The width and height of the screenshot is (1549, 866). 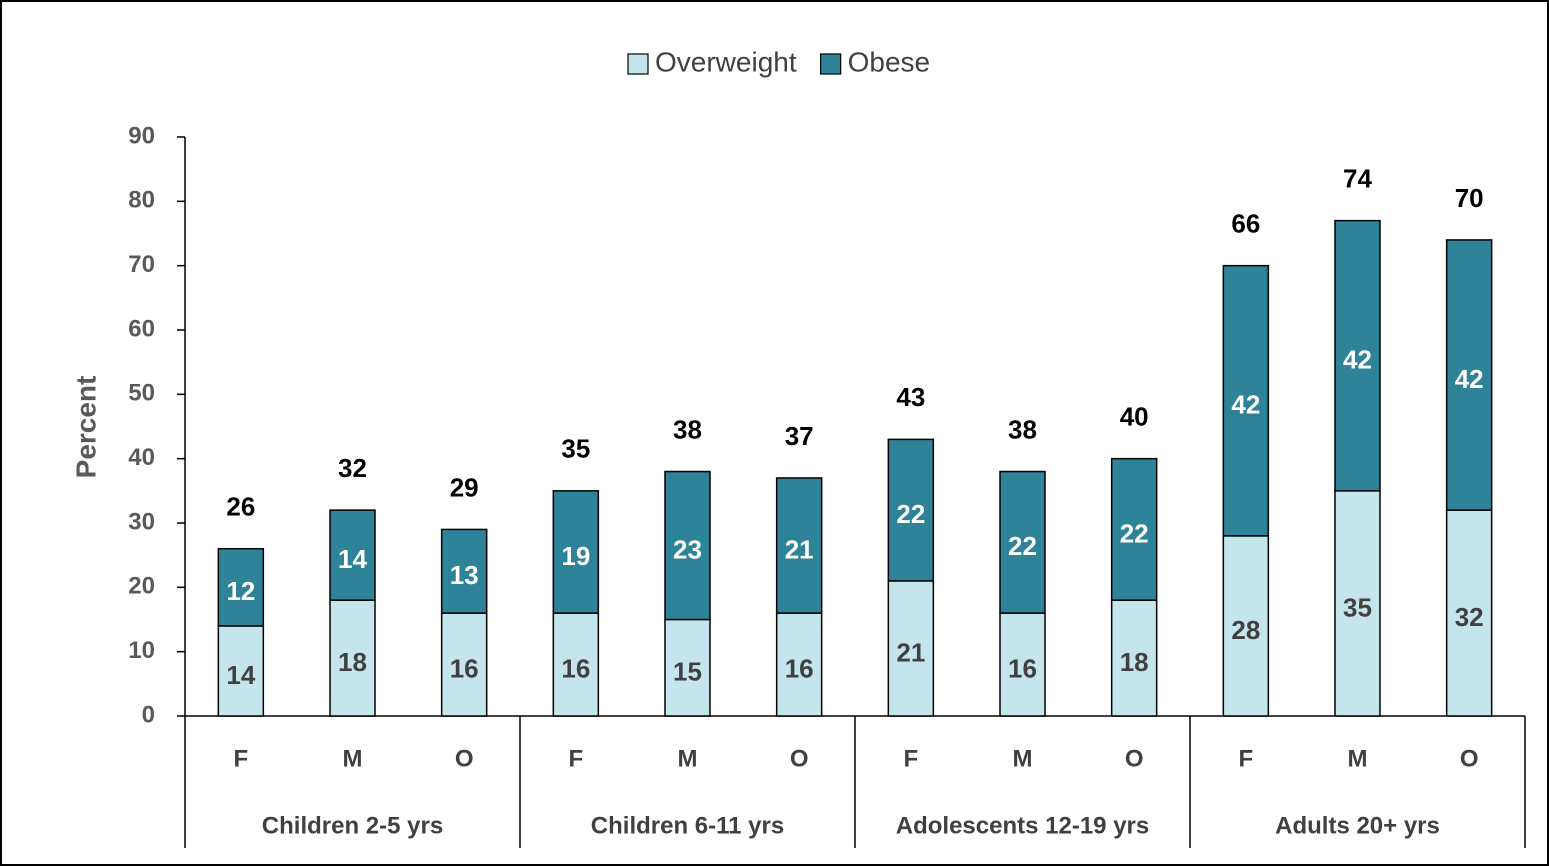 What do you see at coordinates (85, 427) in the screenshot?
I see `y-axis-label: Percent` at bounding box center [85, 427].